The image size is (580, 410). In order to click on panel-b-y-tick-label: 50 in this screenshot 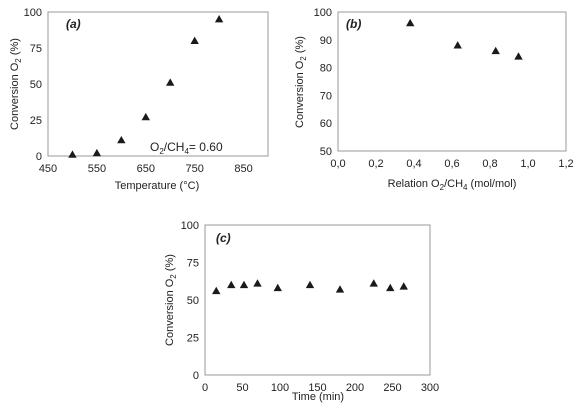, I will do `click(326, 152)`.